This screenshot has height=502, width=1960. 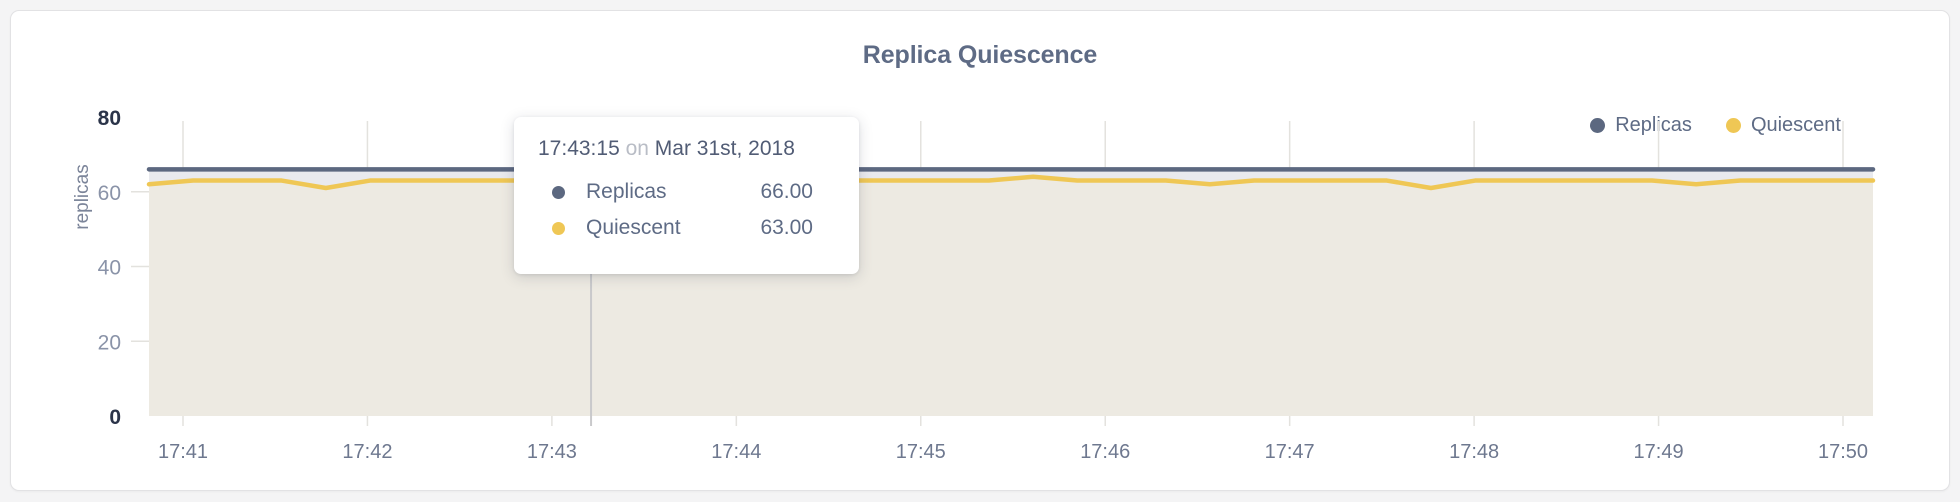 What do you see at coordinates (109, 118) in the screenshot?
I see `svg-text: 80` at bounding box center [109, 118].